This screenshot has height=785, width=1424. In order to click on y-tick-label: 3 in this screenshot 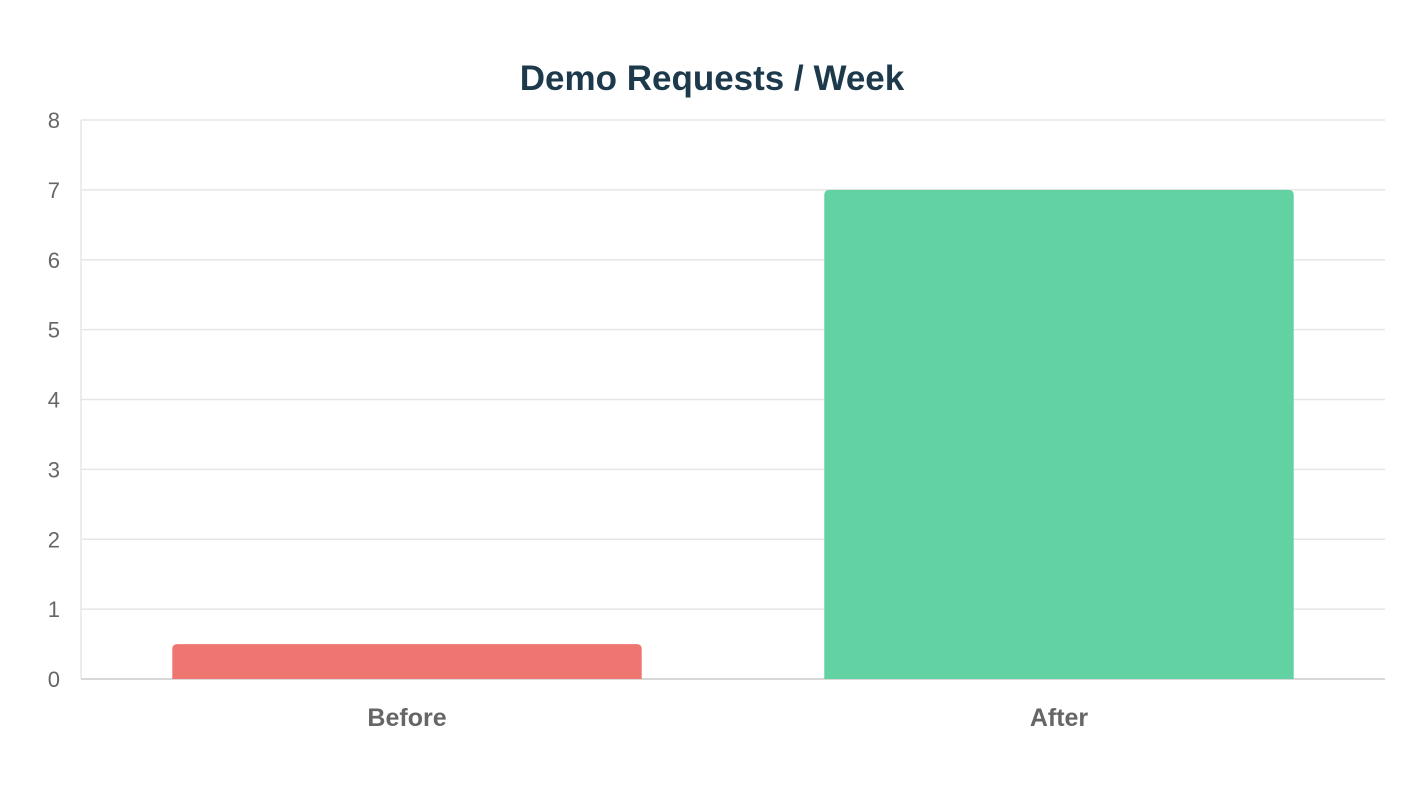, I will do `click(54, 469)`.